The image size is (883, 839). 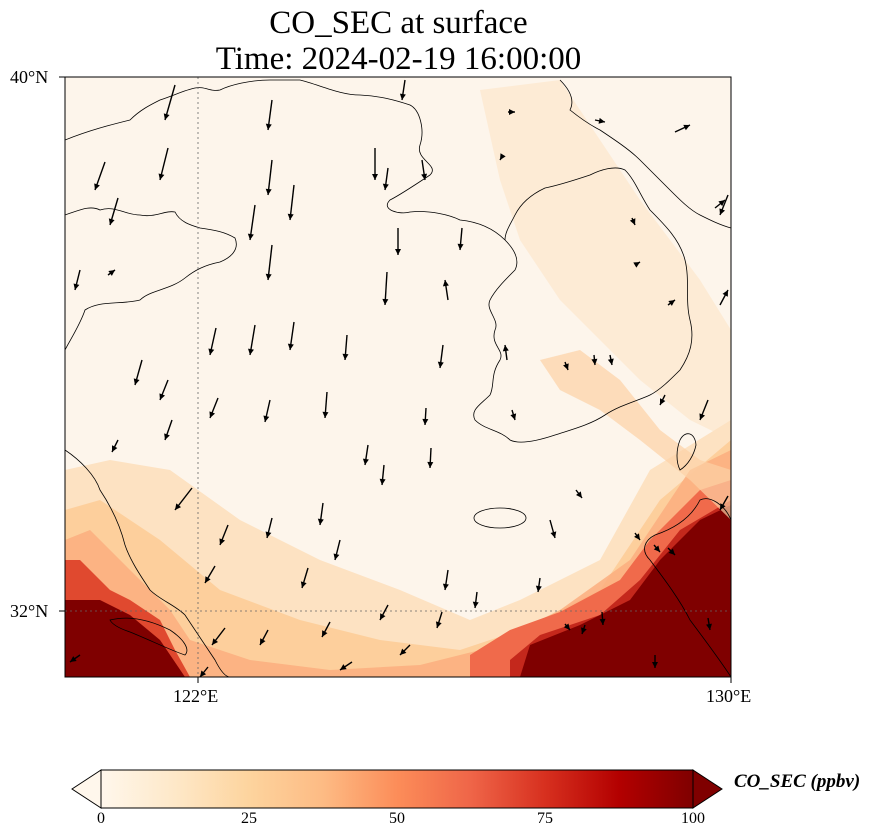 I want to click on tsushima-island, so click(x=686, y=452).